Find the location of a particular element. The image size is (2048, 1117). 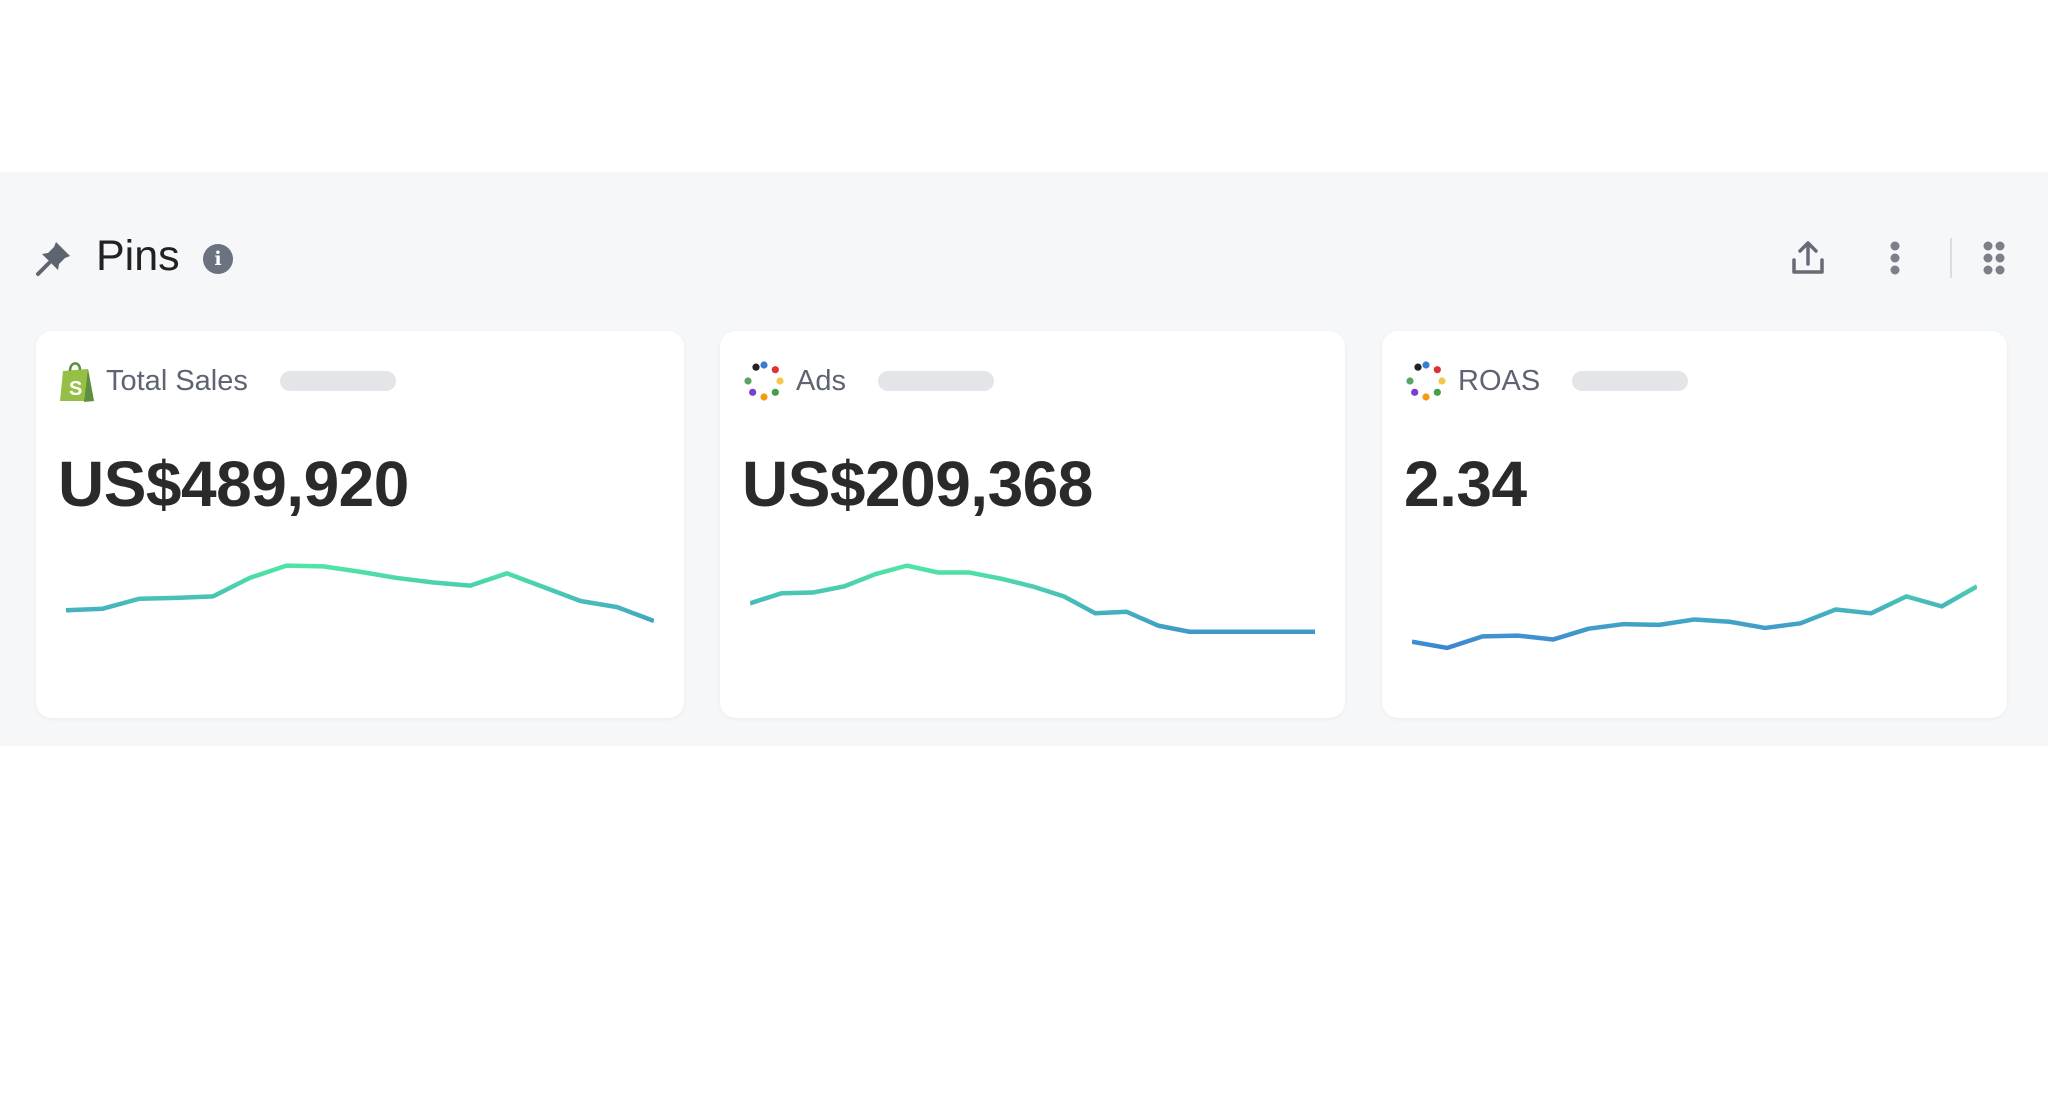

card-label: Total Sales is located at coordinates (177, 380).